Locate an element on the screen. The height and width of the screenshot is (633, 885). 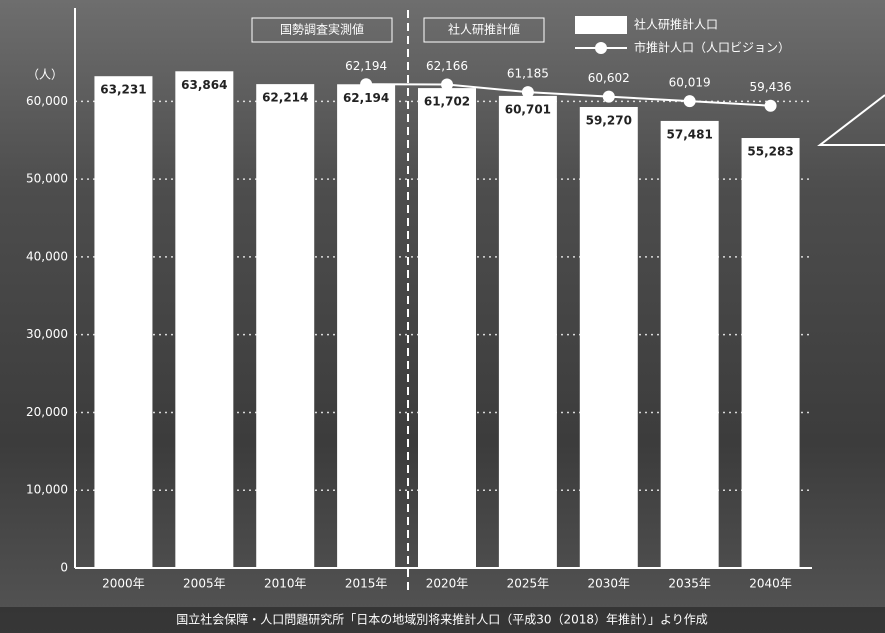
line-value-label: 59,436 is located at coordinates (771, 87).